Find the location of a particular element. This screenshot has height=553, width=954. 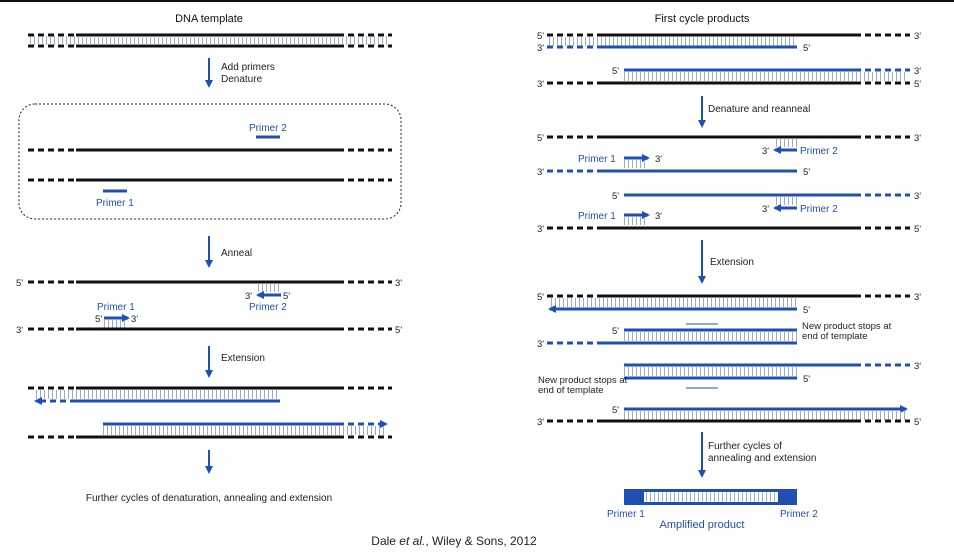

amp-primer1-label: Primer 1 is located at coordinates (626, 514).